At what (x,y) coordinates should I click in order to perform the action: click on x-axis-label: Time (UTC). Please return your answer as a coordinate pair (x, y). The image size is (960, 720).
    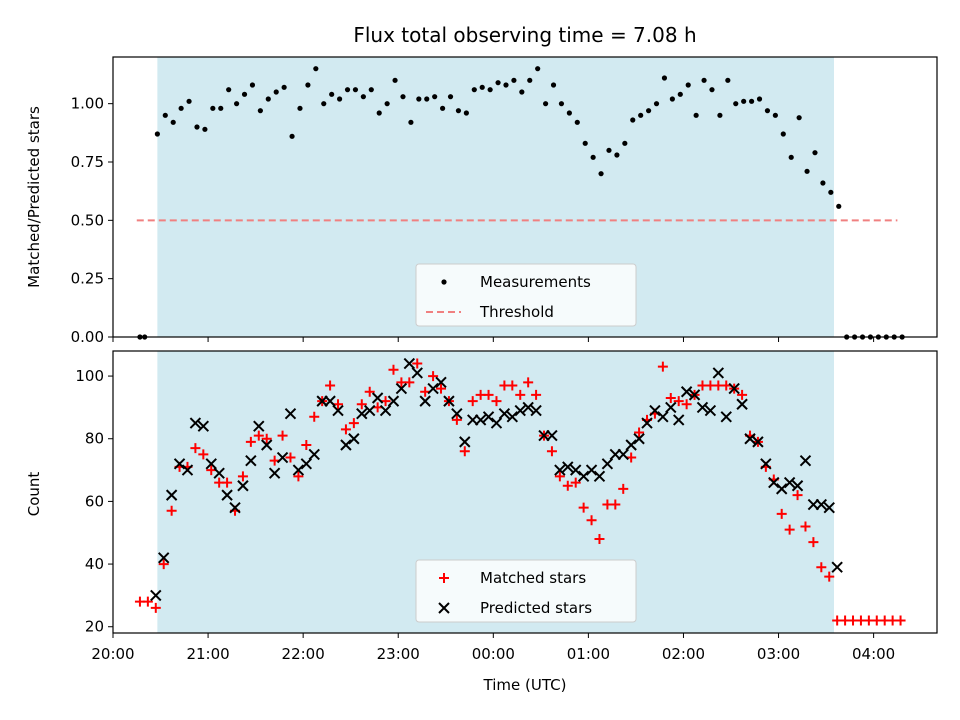
    Looking at the image, I should click on (525, 685).